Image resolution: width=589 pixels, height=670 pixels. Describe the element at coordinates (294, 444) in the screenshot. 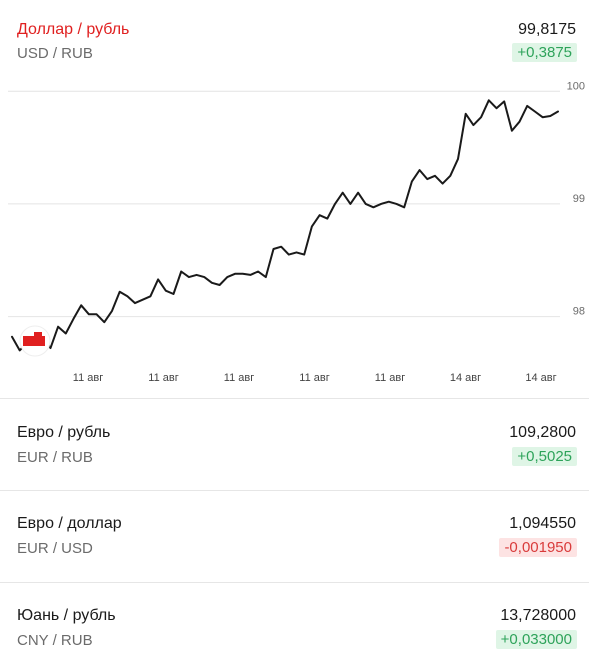

I see `pair-row-eur-rub: Евро / рубль EUR / RUB 109,2800 +0,5025` at that location.